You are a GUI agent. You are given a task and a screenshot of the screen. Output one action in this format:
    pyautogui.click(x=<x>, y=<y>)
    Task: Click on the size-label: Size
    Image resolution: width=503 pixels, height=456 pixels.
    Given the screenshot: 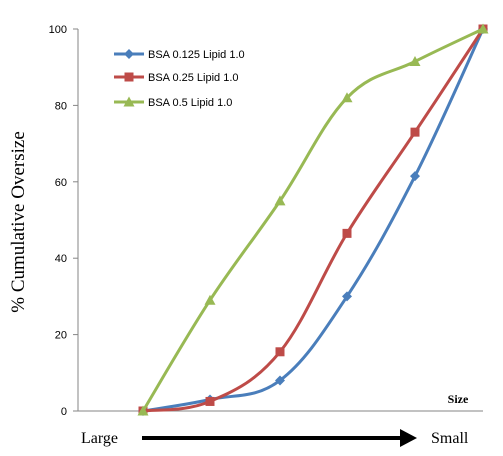 What is the action you would take?
    pyautogui.click(x=458, y=399)
    